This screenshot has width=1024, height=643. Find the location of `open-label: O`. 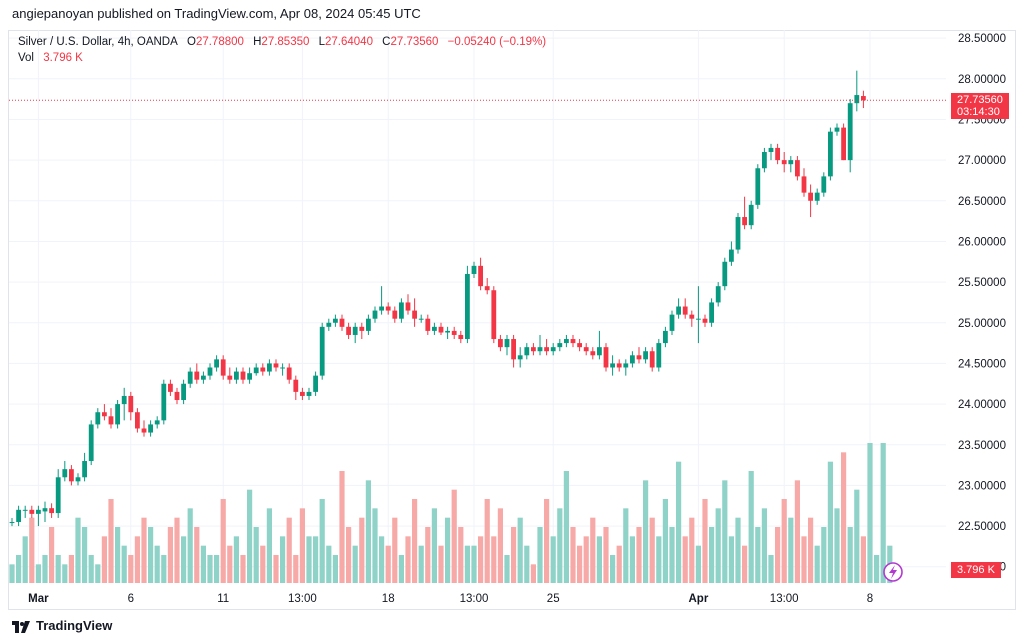

open-label: O is located at coordinates (191, 42).